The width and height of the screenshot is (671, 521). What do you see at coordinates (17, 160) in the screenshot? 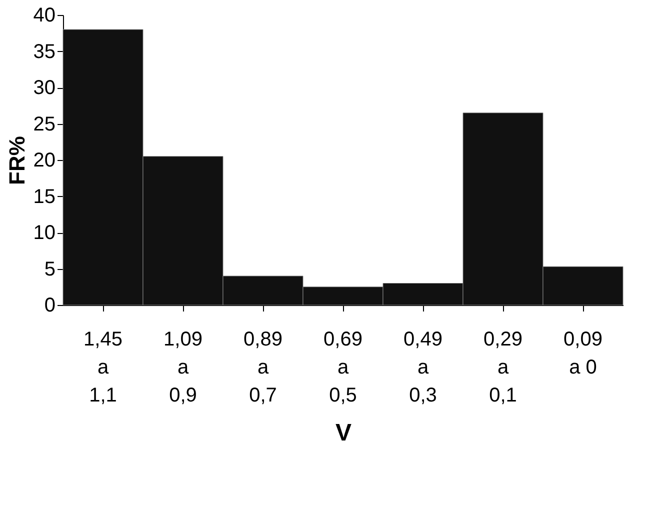
I see `y-axis-title: FR%` at bounding box center [17, 160].